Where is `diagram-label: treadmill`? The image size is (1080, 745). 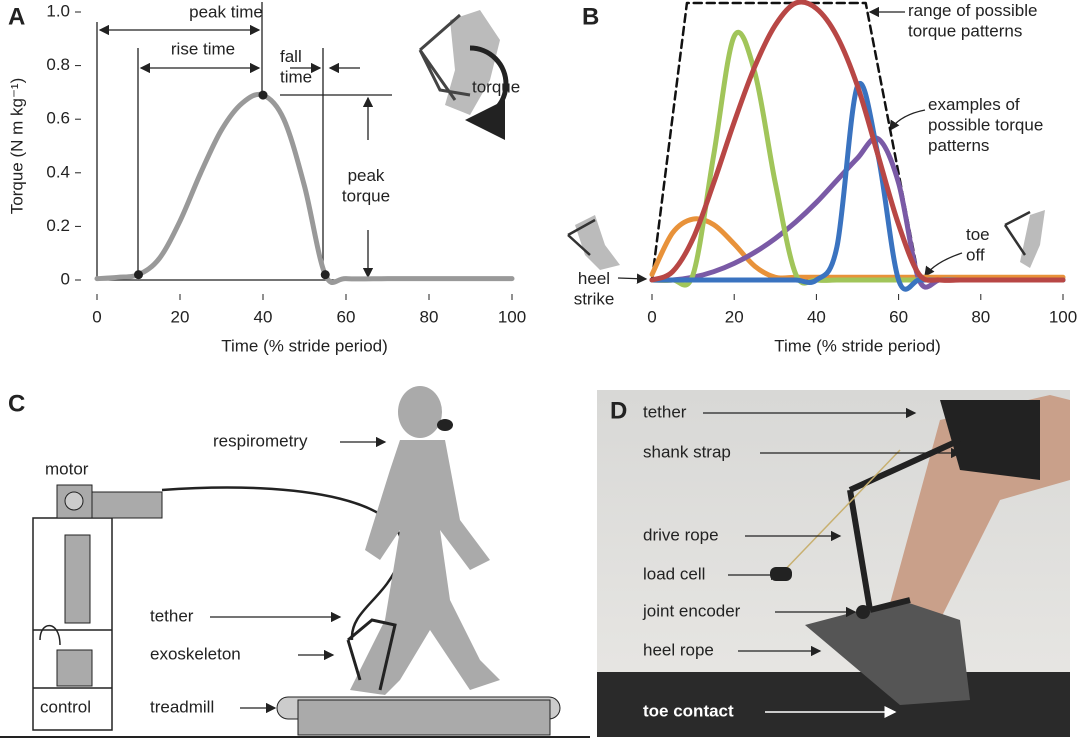 diagram-label: treadmill is located at coordinates (182, 706).